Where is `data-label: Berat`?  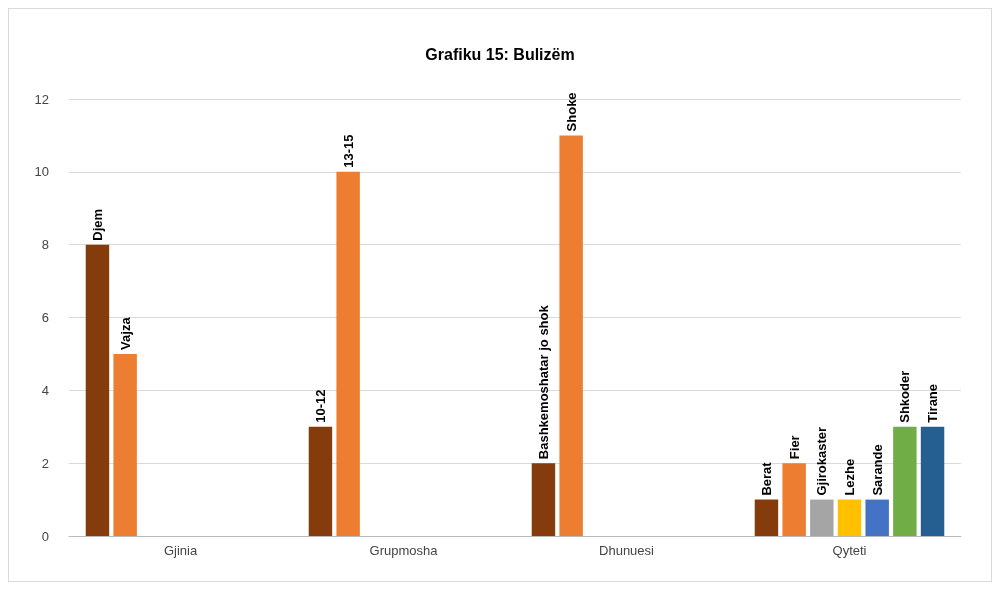 data-label: Berat is located at coordinates (766, 478).